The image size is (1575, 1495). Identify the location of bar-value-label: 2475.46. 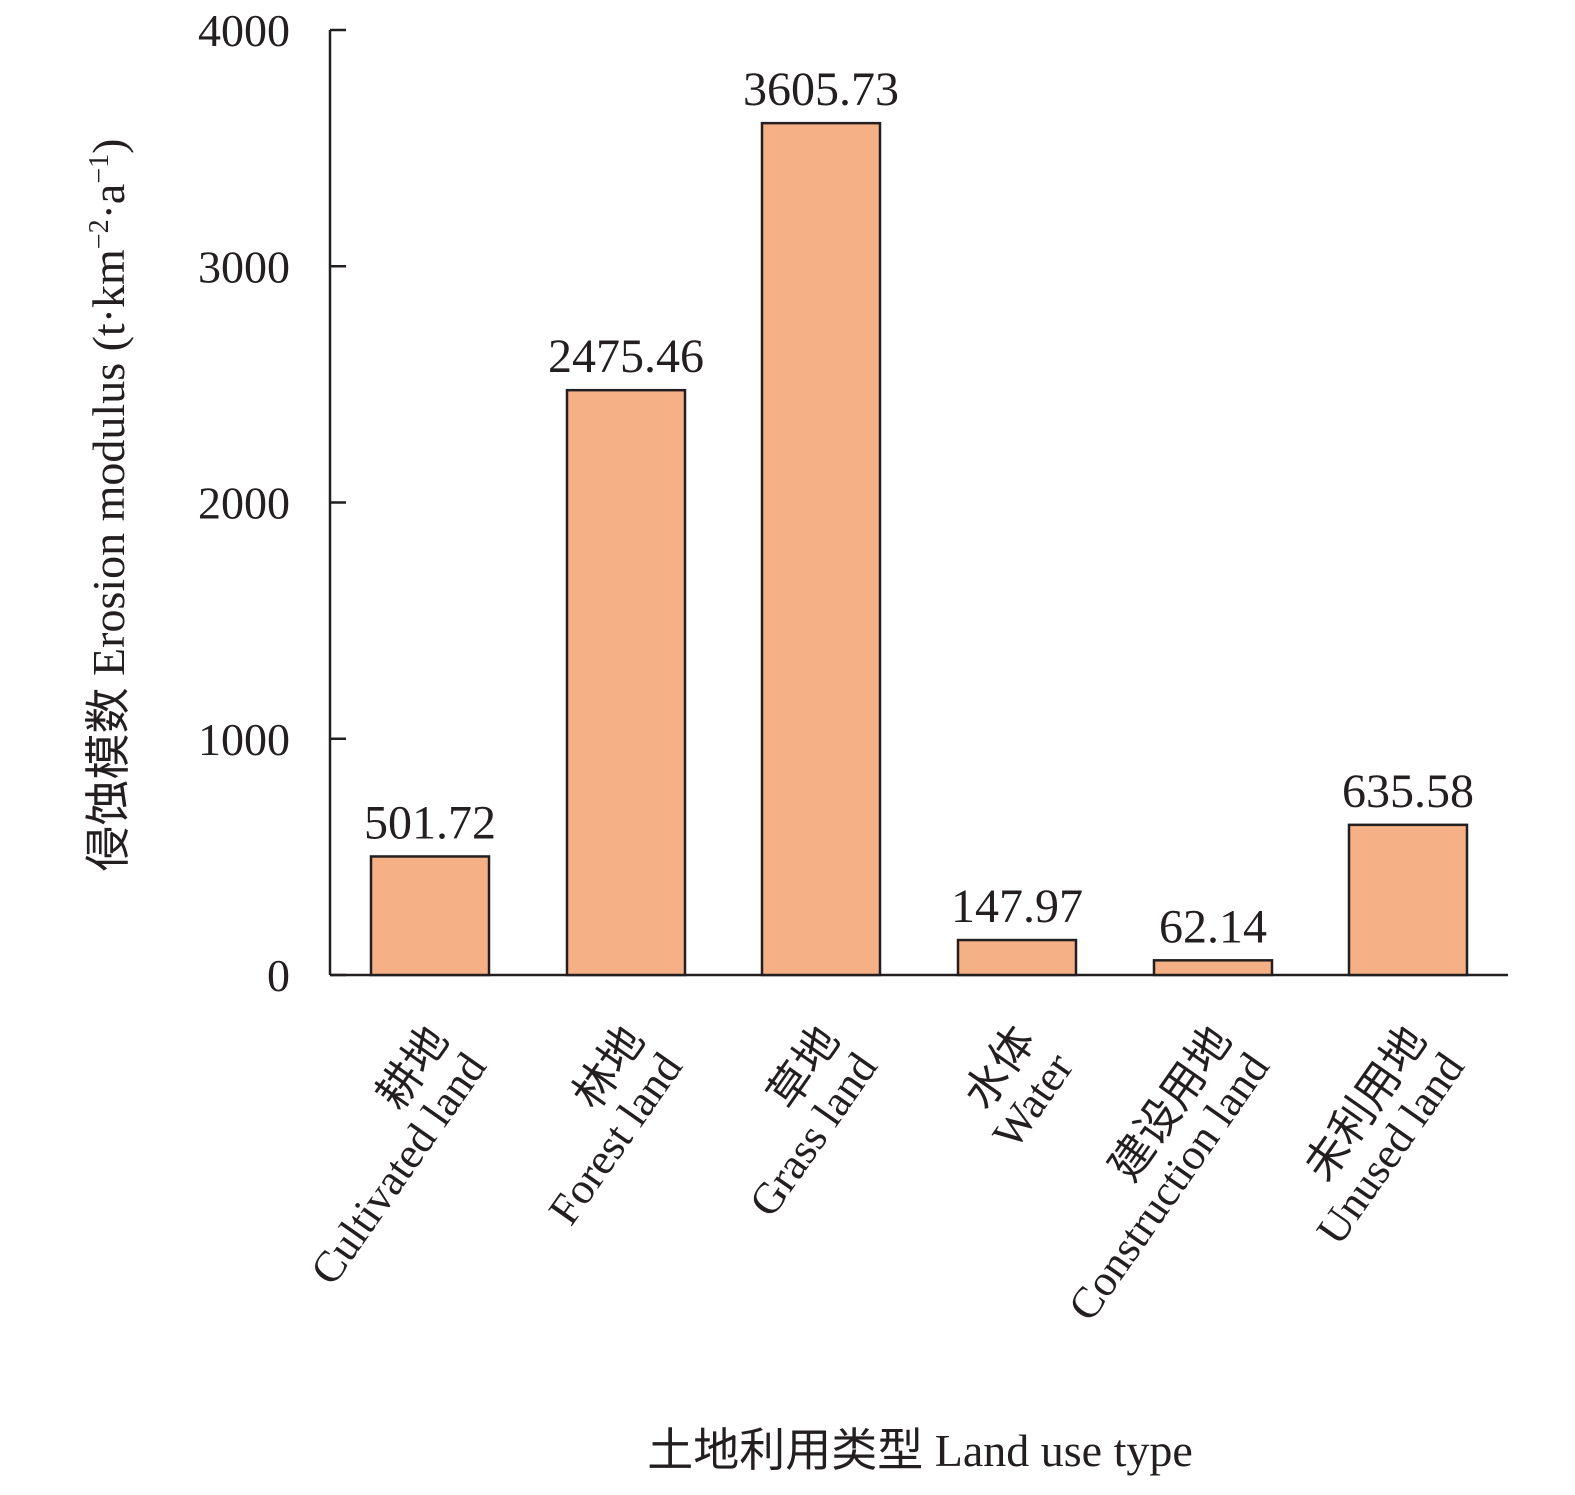
(626, 356).